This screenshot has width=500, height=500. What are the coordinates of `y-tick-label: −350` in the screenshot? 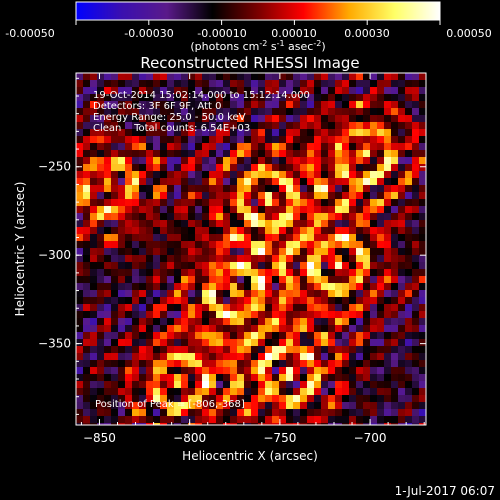 It's located at (54, 344).